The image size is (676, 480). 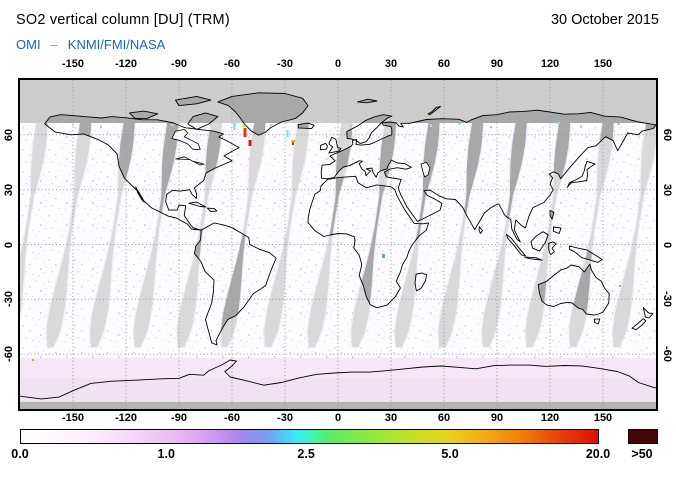 What do you see at coordinates (604, 20) in the screenshot?
I see `date-label: 30 October 2015` at bounding box center [604, 20].